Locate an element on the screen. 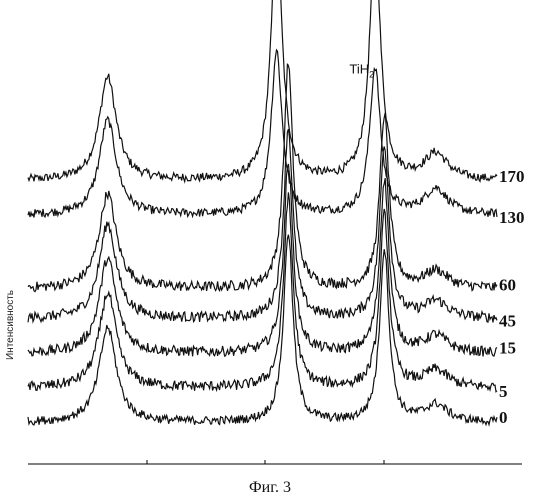 This screenshot has height=500, width=540. figure-caption: Фиг. 3 is located at coordinates (270, 487).